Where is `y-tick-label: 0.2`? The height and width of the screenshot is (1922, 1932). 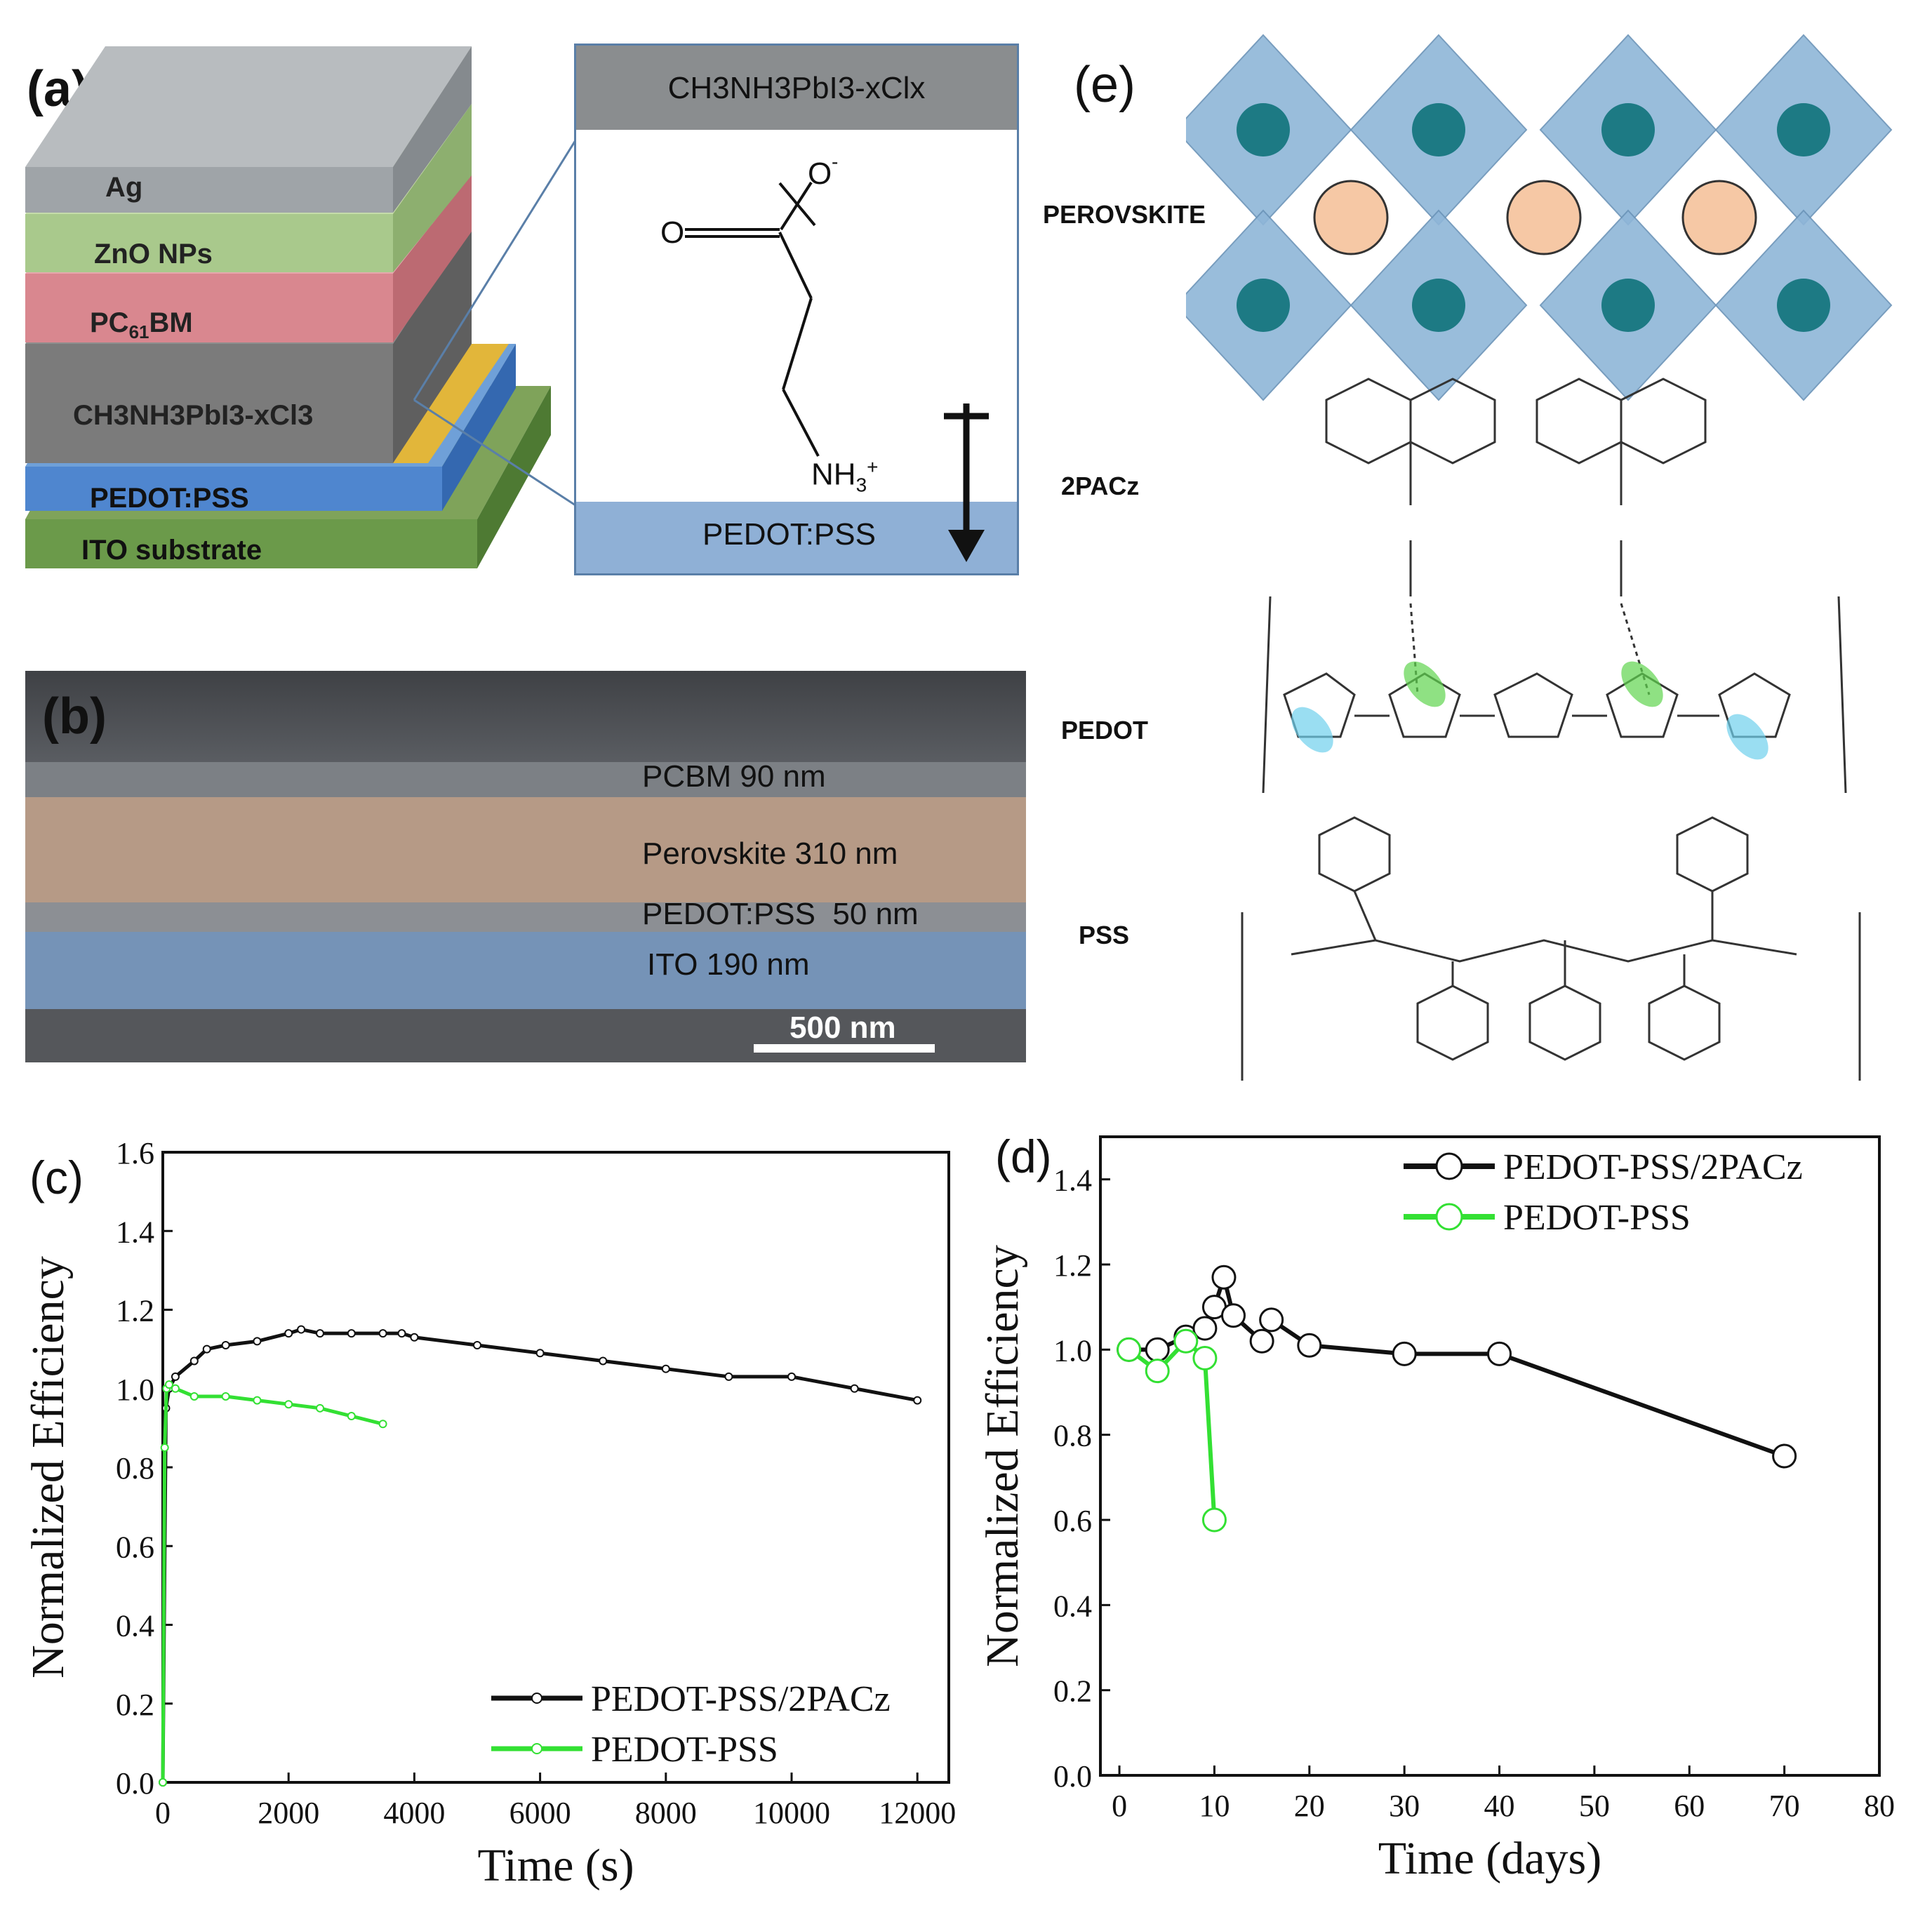
y-tick-label: 0.2 is located at coordinates (135, 1705).